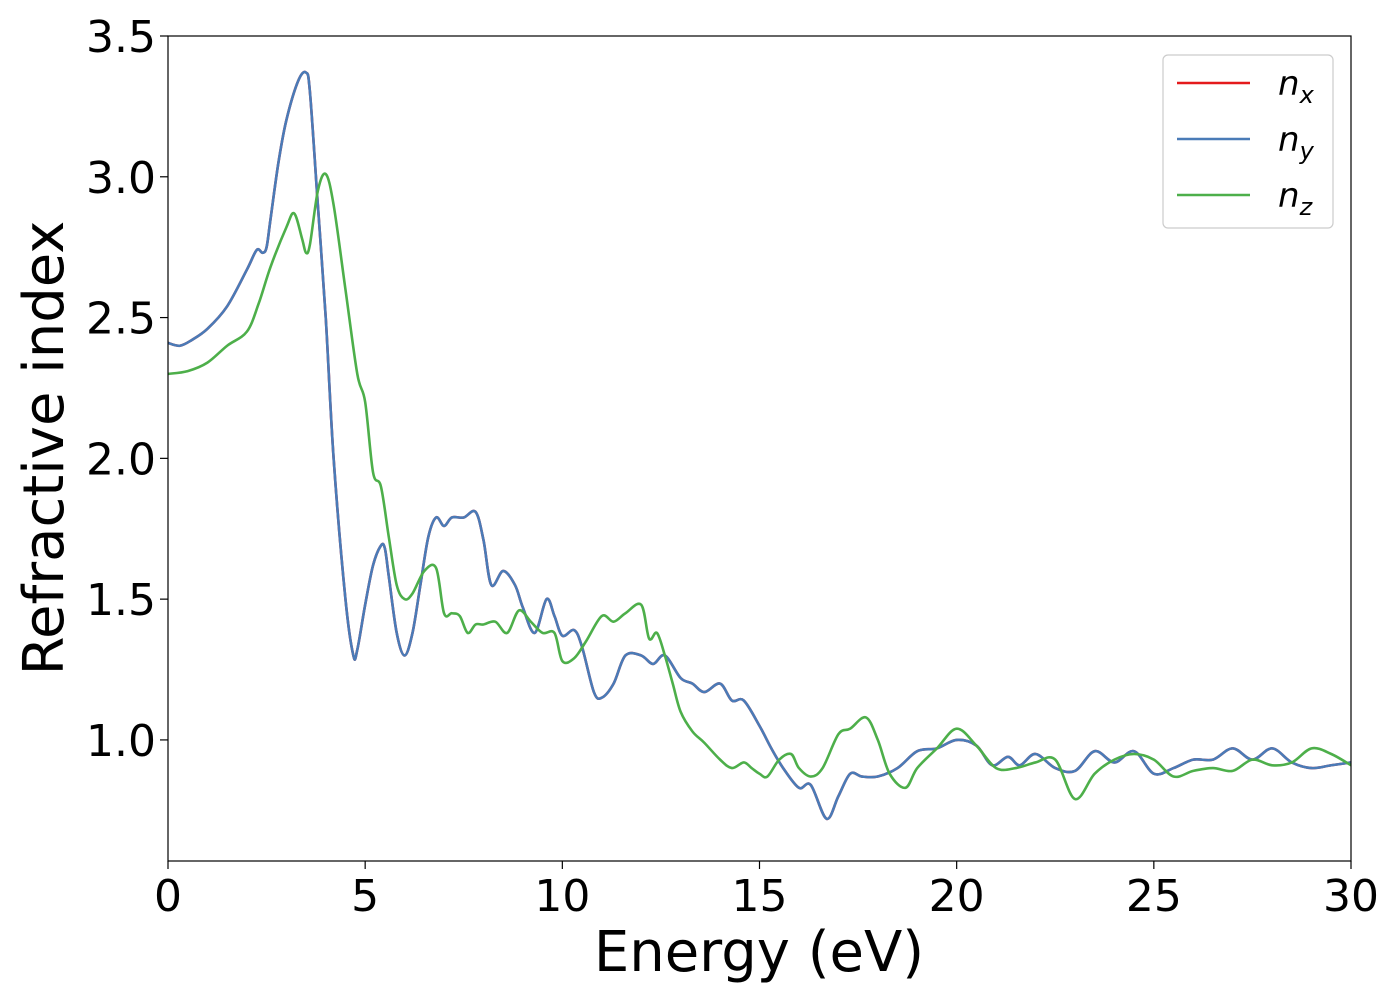  I want to click on y-tick-label: 1.0, so click(121, 741).